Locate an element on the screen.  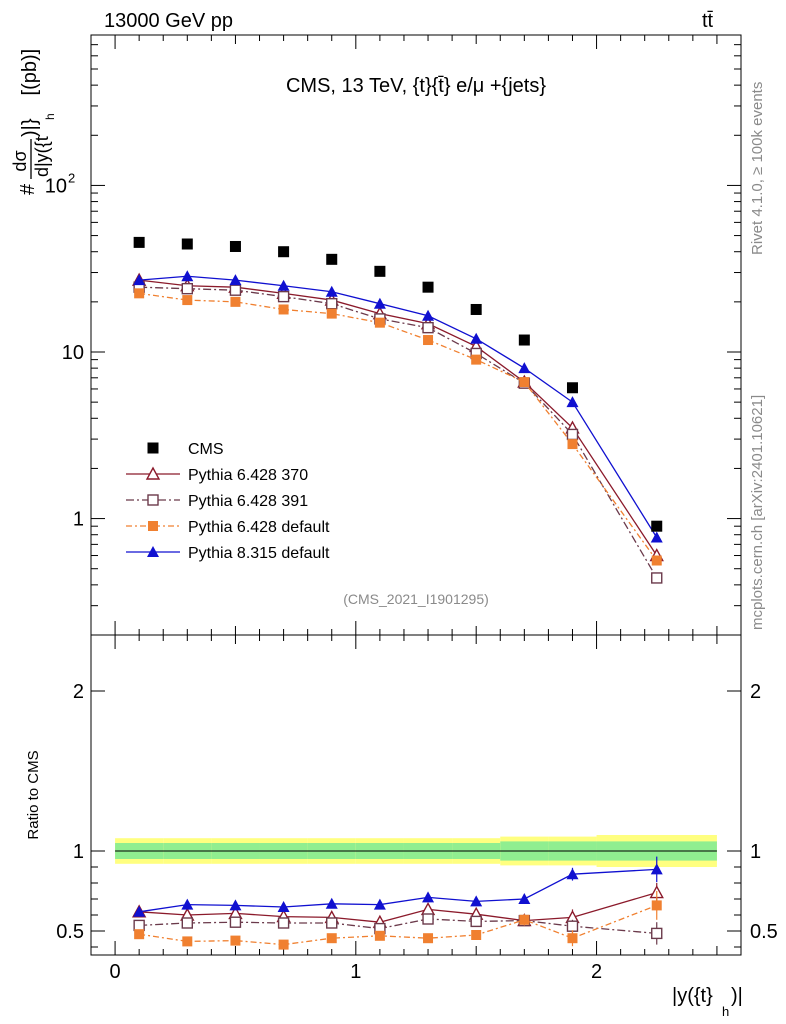
y-tick-label-main-exponent: 2 is located at coordinates (71, 177).